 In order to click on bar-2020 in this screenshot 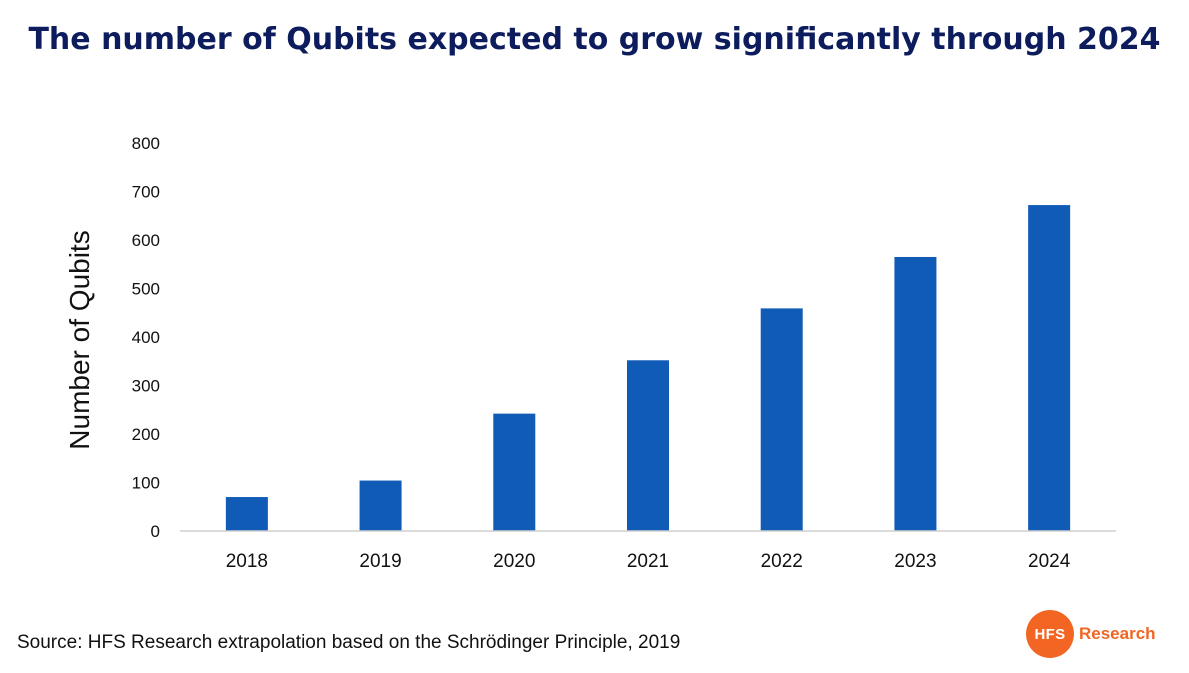, I will do `click(514, 472)`.